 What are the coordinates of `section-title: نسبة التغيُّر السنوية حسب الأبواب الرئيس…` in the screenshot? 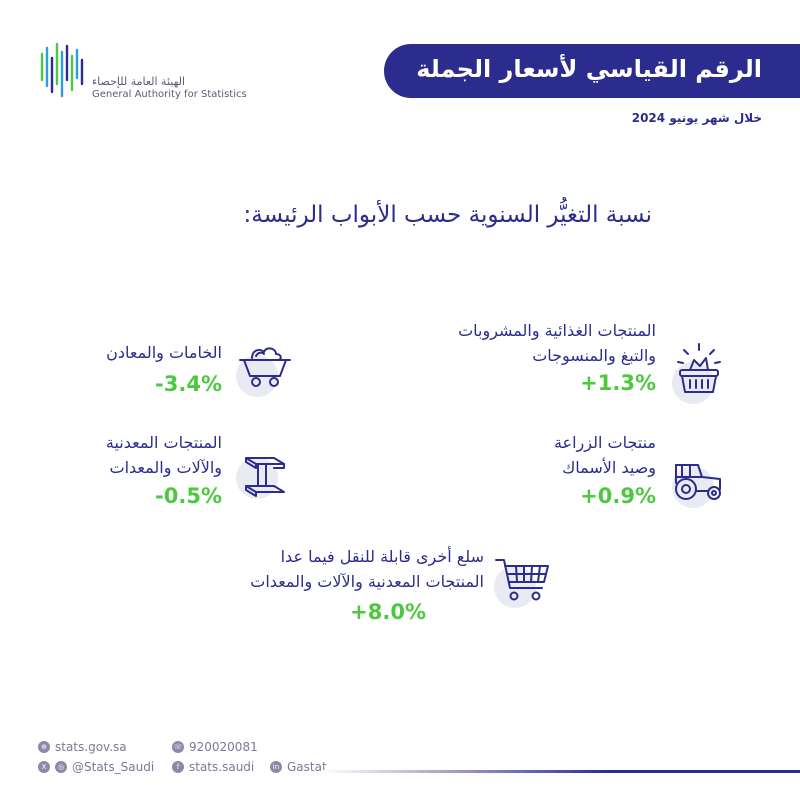 It's located at (447, 215).